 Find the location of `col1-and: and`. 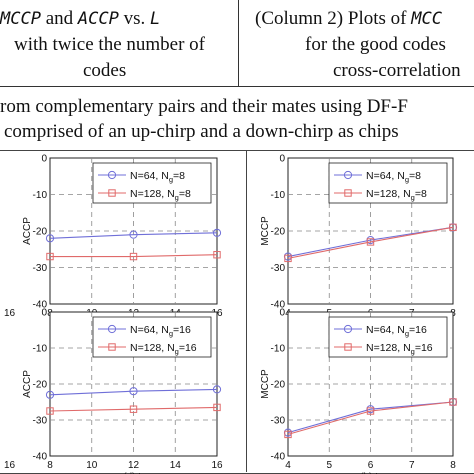

col1-and: and is located at coordinates (59, 18).